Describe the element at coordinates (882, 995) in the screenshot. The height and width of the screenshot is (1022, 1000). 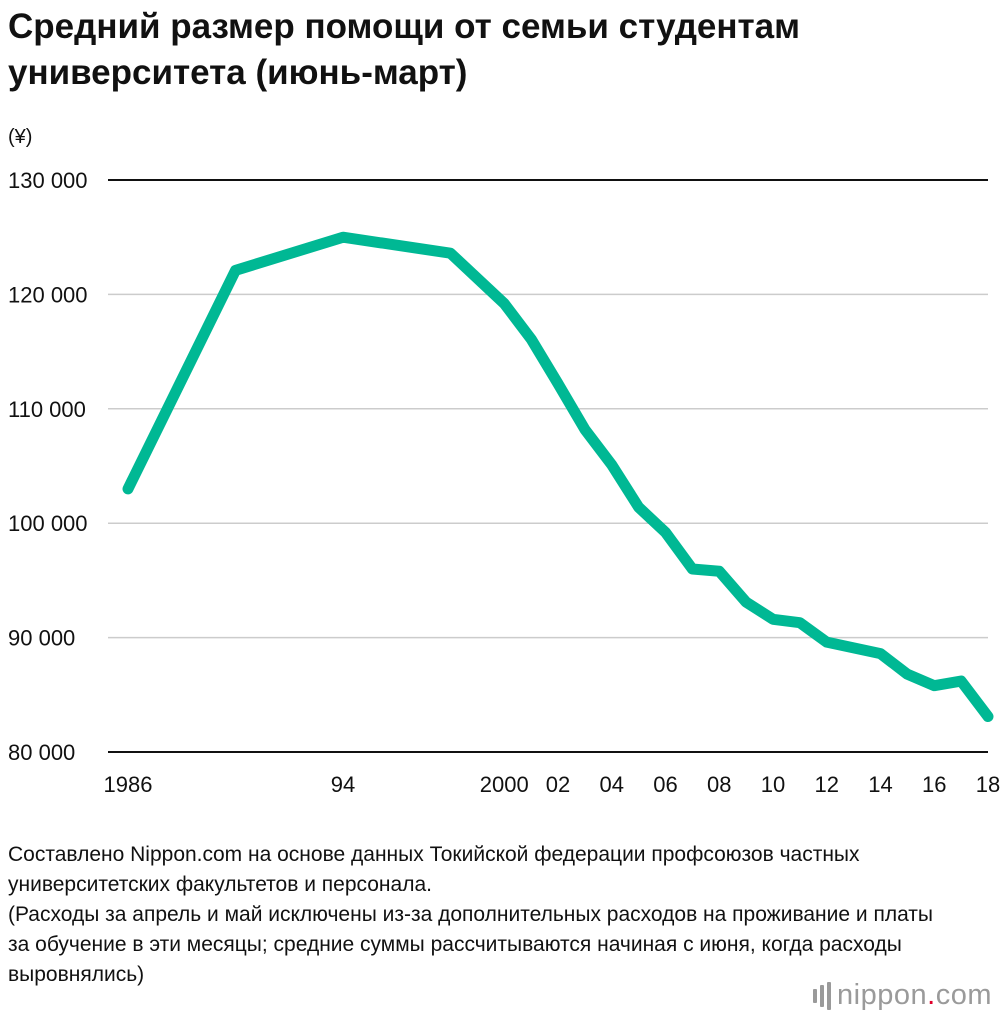
I see `logo-name: nippon` at that location.